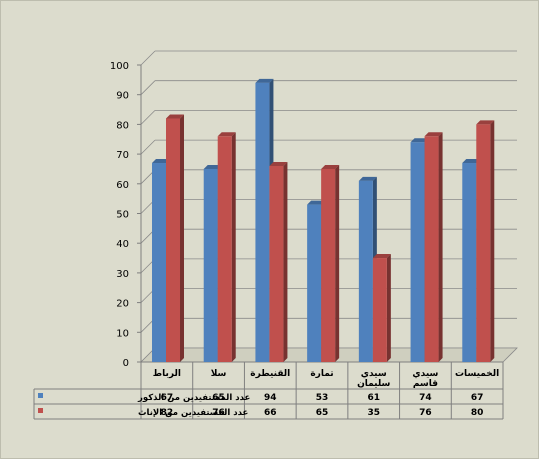 Image resolution: width=539 pixels, height=460 pixels. I want to click on y-tick-label: 10, so click(122, 333).